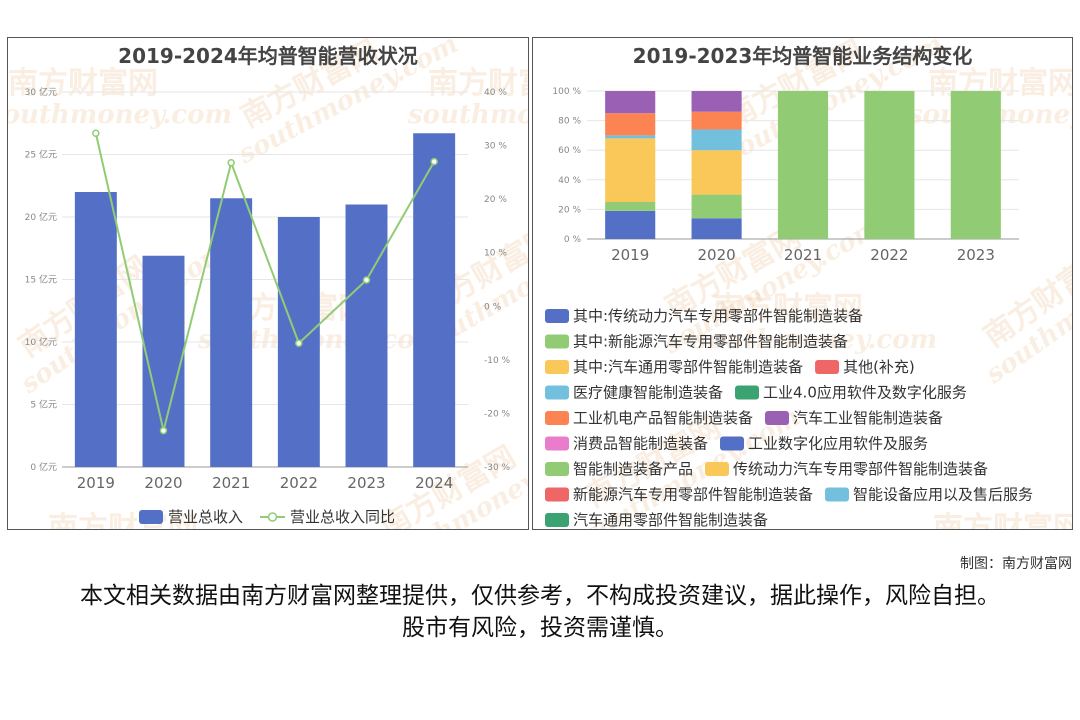 Image resolution: width=1080 pixels, height=720 pixels. I want to click on y-right-tick-label: 40 %, so click(495, 93).